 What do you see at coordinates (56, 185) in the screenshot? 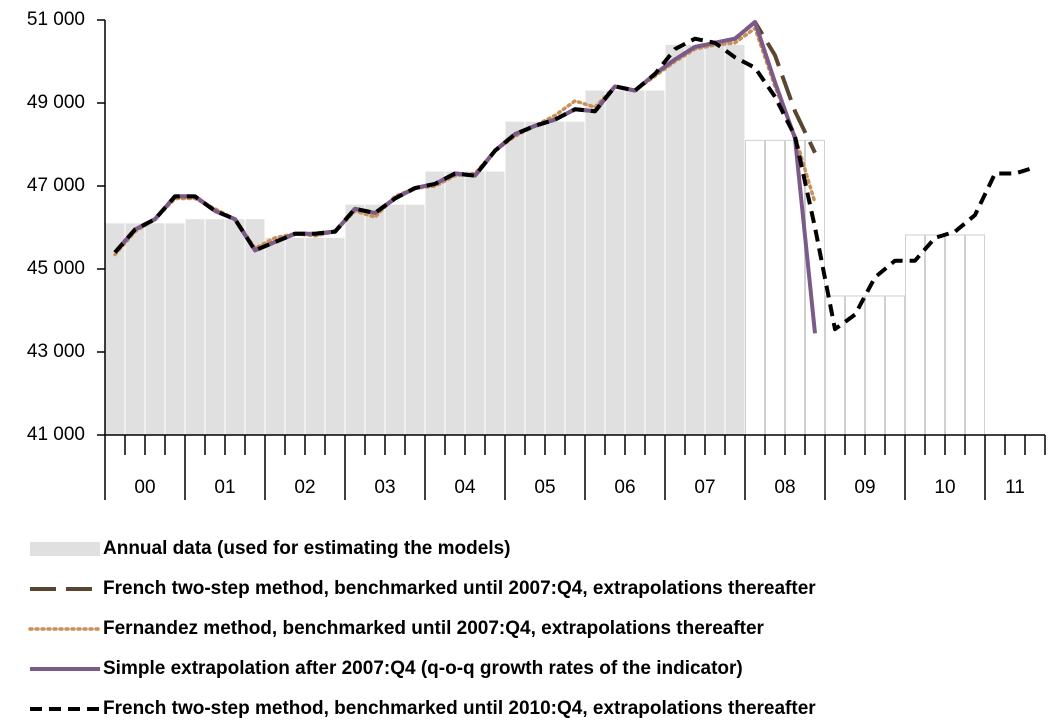
I see `y-tick-label: 47 000` at bounding box center [56, 185].